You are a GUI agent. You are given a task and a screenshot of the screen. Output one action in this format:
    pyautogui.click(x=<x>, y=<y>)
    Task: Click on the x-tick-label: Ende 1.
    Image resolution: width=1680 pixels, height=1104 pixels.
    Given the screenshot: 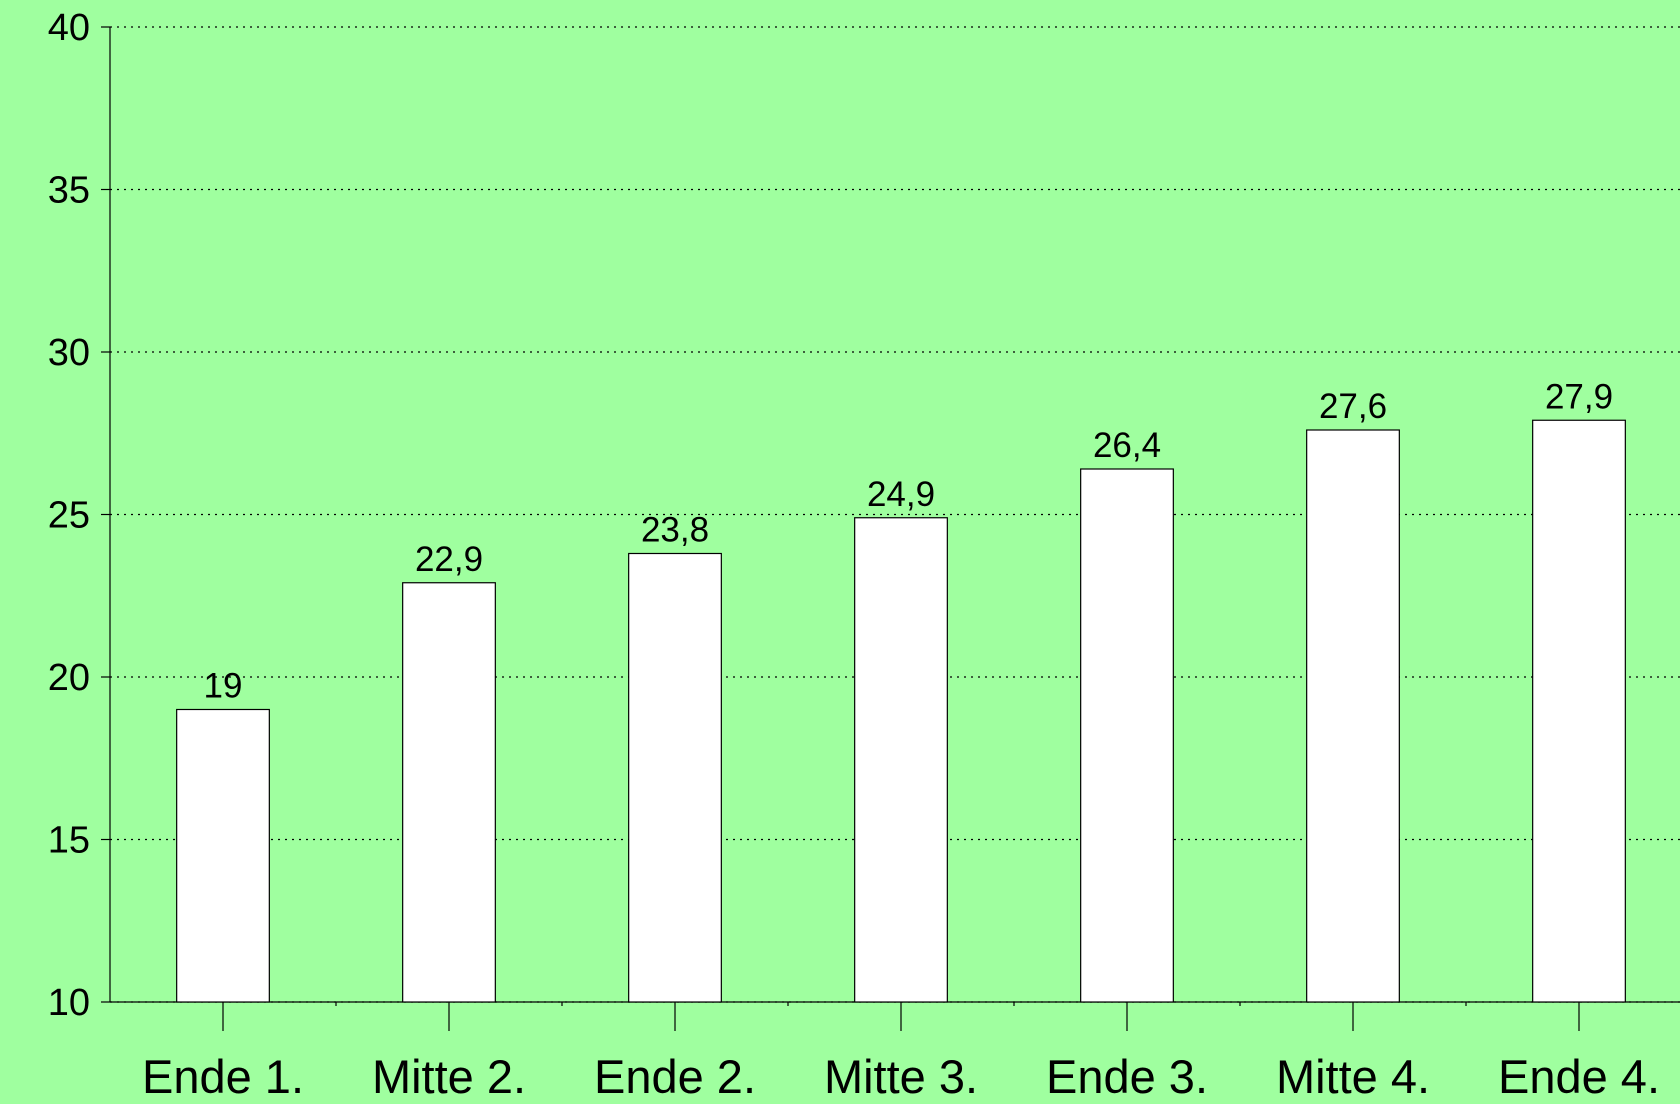 What is the action you would take?
    pyautogui.click(x=223, y=1076)
    